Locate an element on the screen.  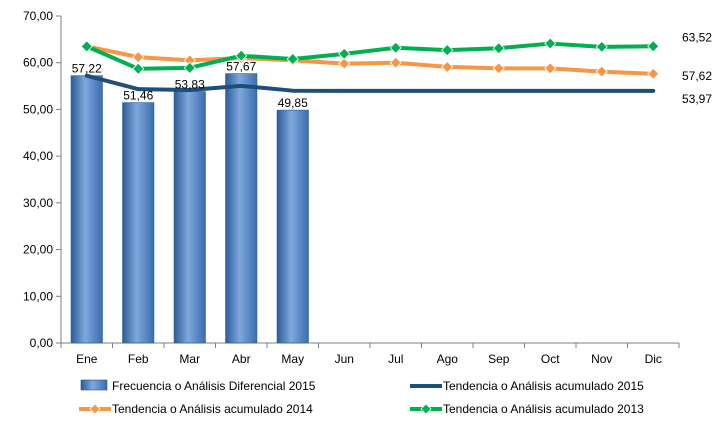
lines is located at coordinates (370, 65).